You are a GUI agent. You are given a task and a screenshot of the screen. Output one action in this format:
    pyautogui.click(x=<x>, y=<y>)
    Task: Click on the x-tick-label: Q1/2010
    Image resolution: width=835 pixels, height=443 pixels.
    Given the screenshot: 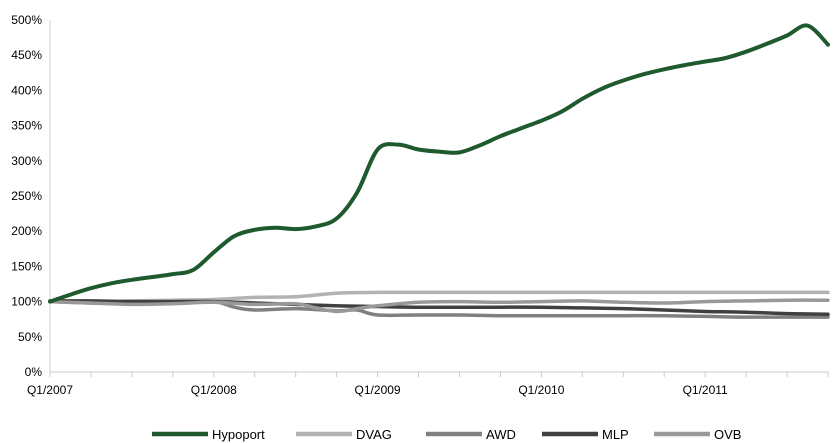 What is the action you would take?
    pyautogui.click(x=541, y=390)
    